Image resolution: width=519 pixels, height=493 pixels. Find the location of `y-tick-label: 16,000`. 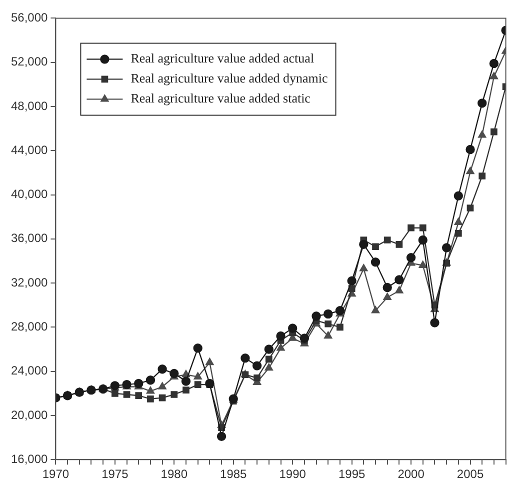

y-tick-label: 16,000 is located at coordinates (29, 459).